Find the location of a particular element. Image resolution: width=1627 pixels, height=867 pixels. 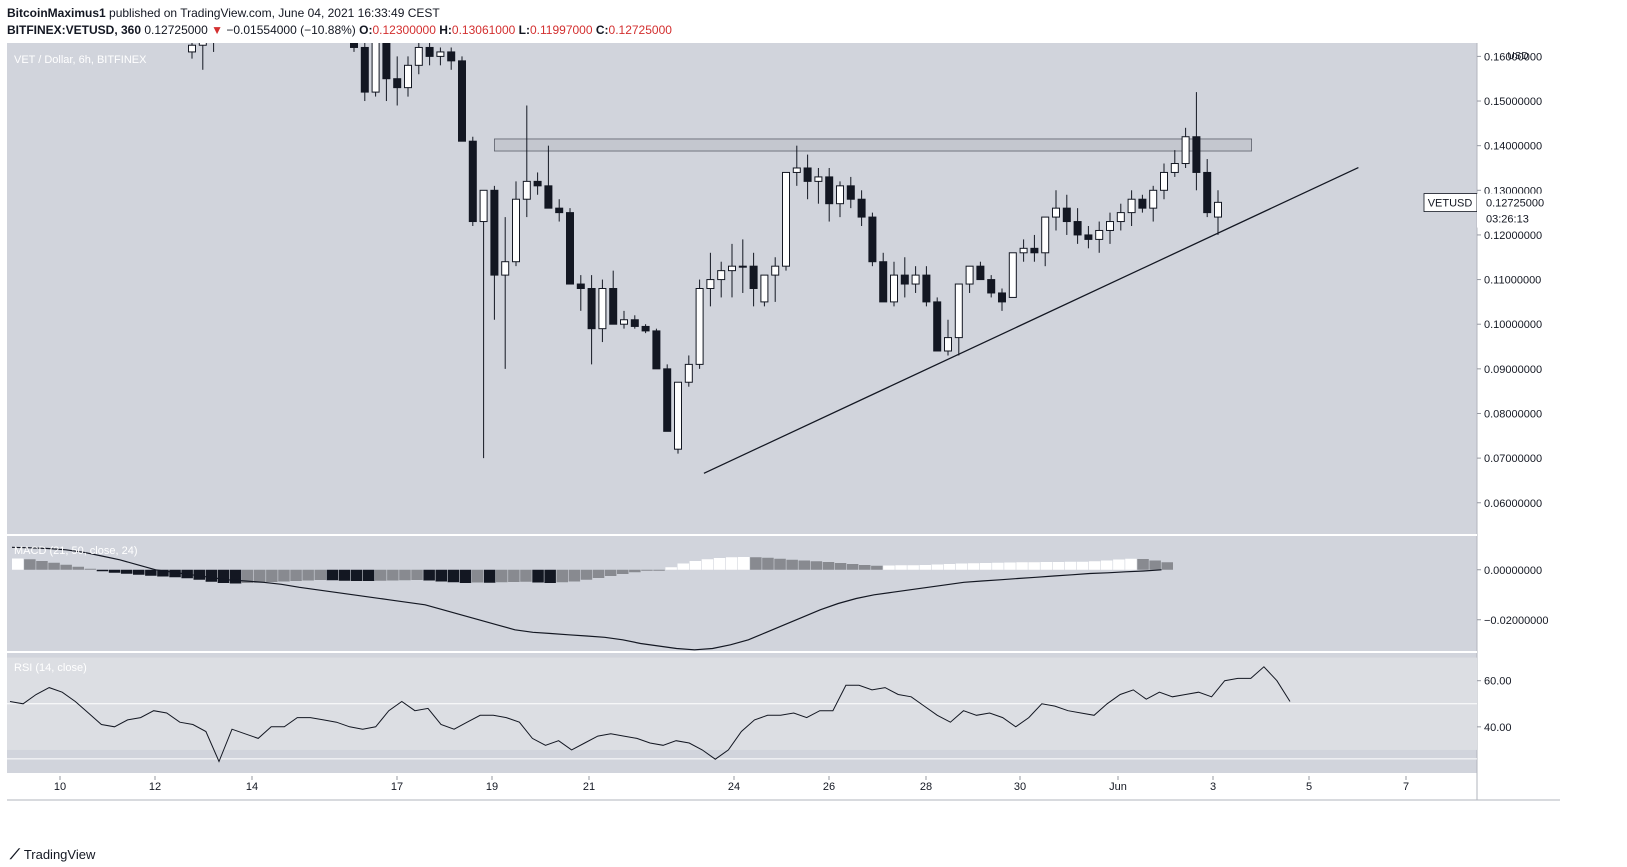

brand-text: TradingView is located at coordinates (59, 854).